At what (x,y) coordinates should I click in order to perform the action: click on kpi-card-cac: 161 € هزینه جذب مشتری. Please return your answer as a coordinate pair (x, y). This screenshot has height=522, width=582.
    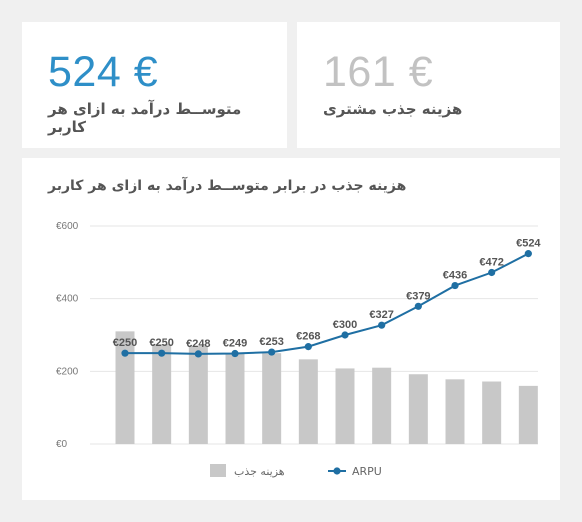
    Looking at the image, I should click on (428, 85).